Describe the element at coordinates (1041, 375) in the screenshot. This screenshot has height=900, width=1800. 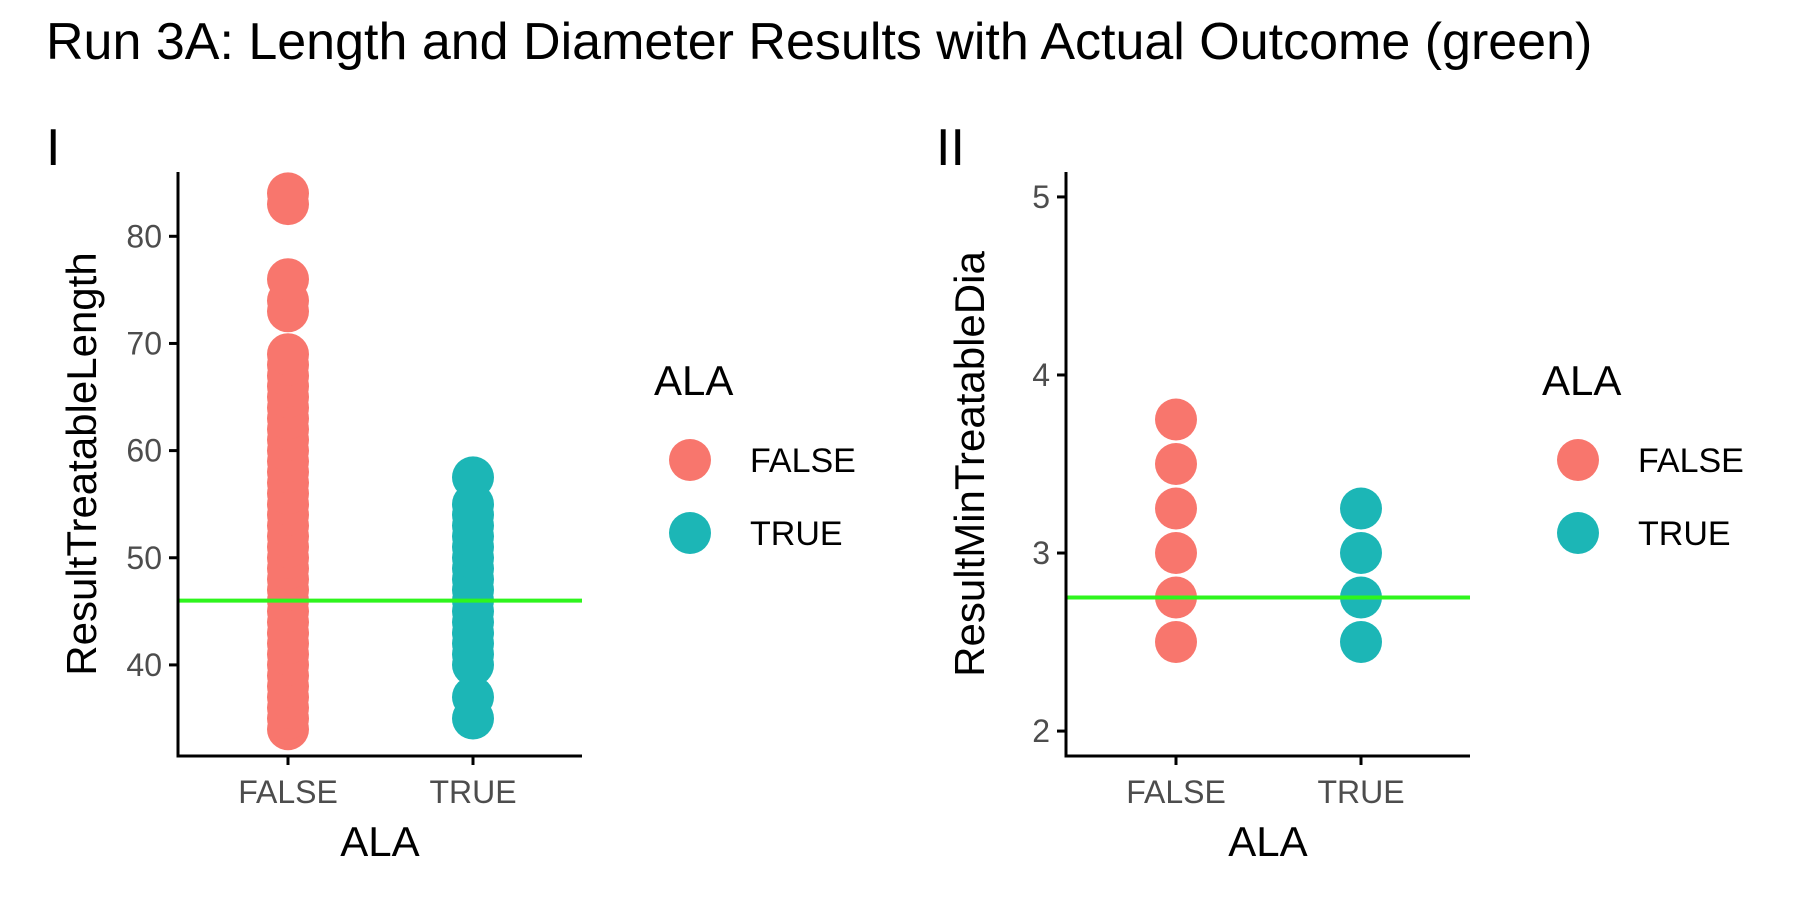
I see `y-tick-label-p2: 4` at that location.